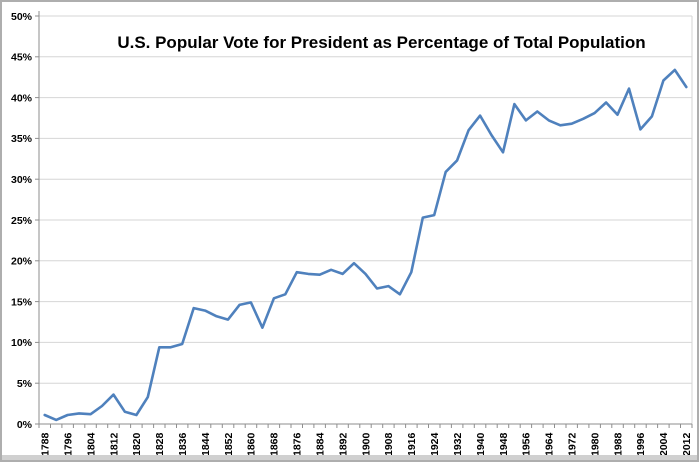  What do you see at coordinates (481, 444) in the screenshot?
I see `x-axis-label: 1940` at bounding box center [481, 444].